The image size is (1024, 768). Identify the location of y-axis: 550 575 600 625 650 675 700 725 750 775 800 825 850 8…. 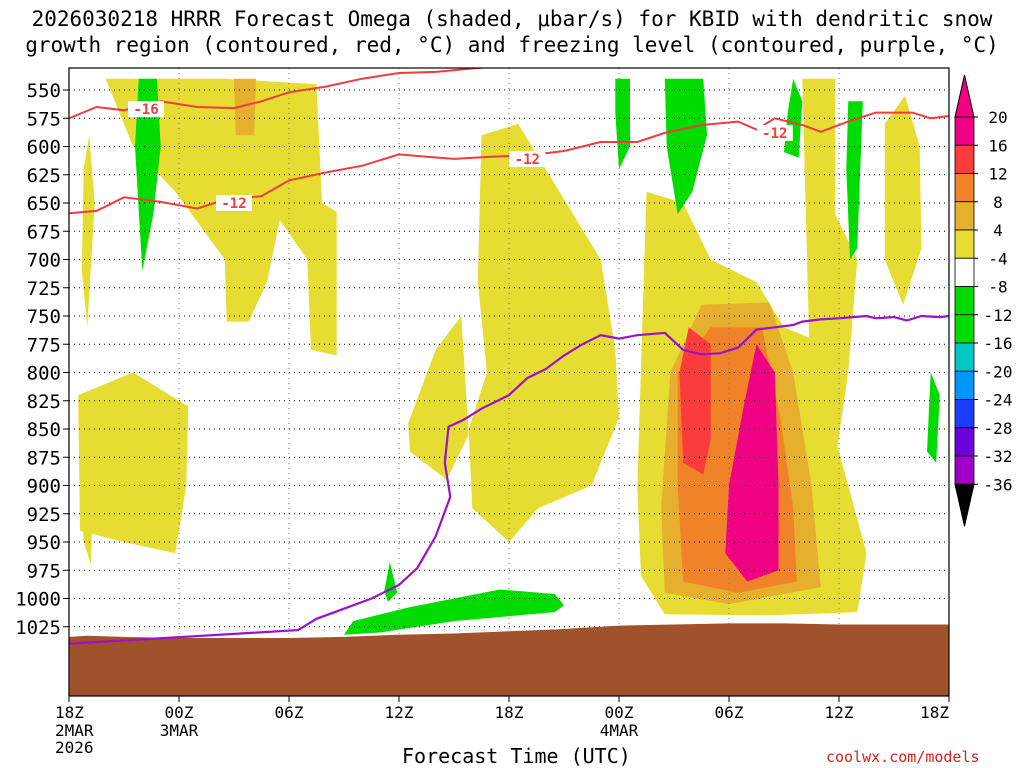
(42, 359).